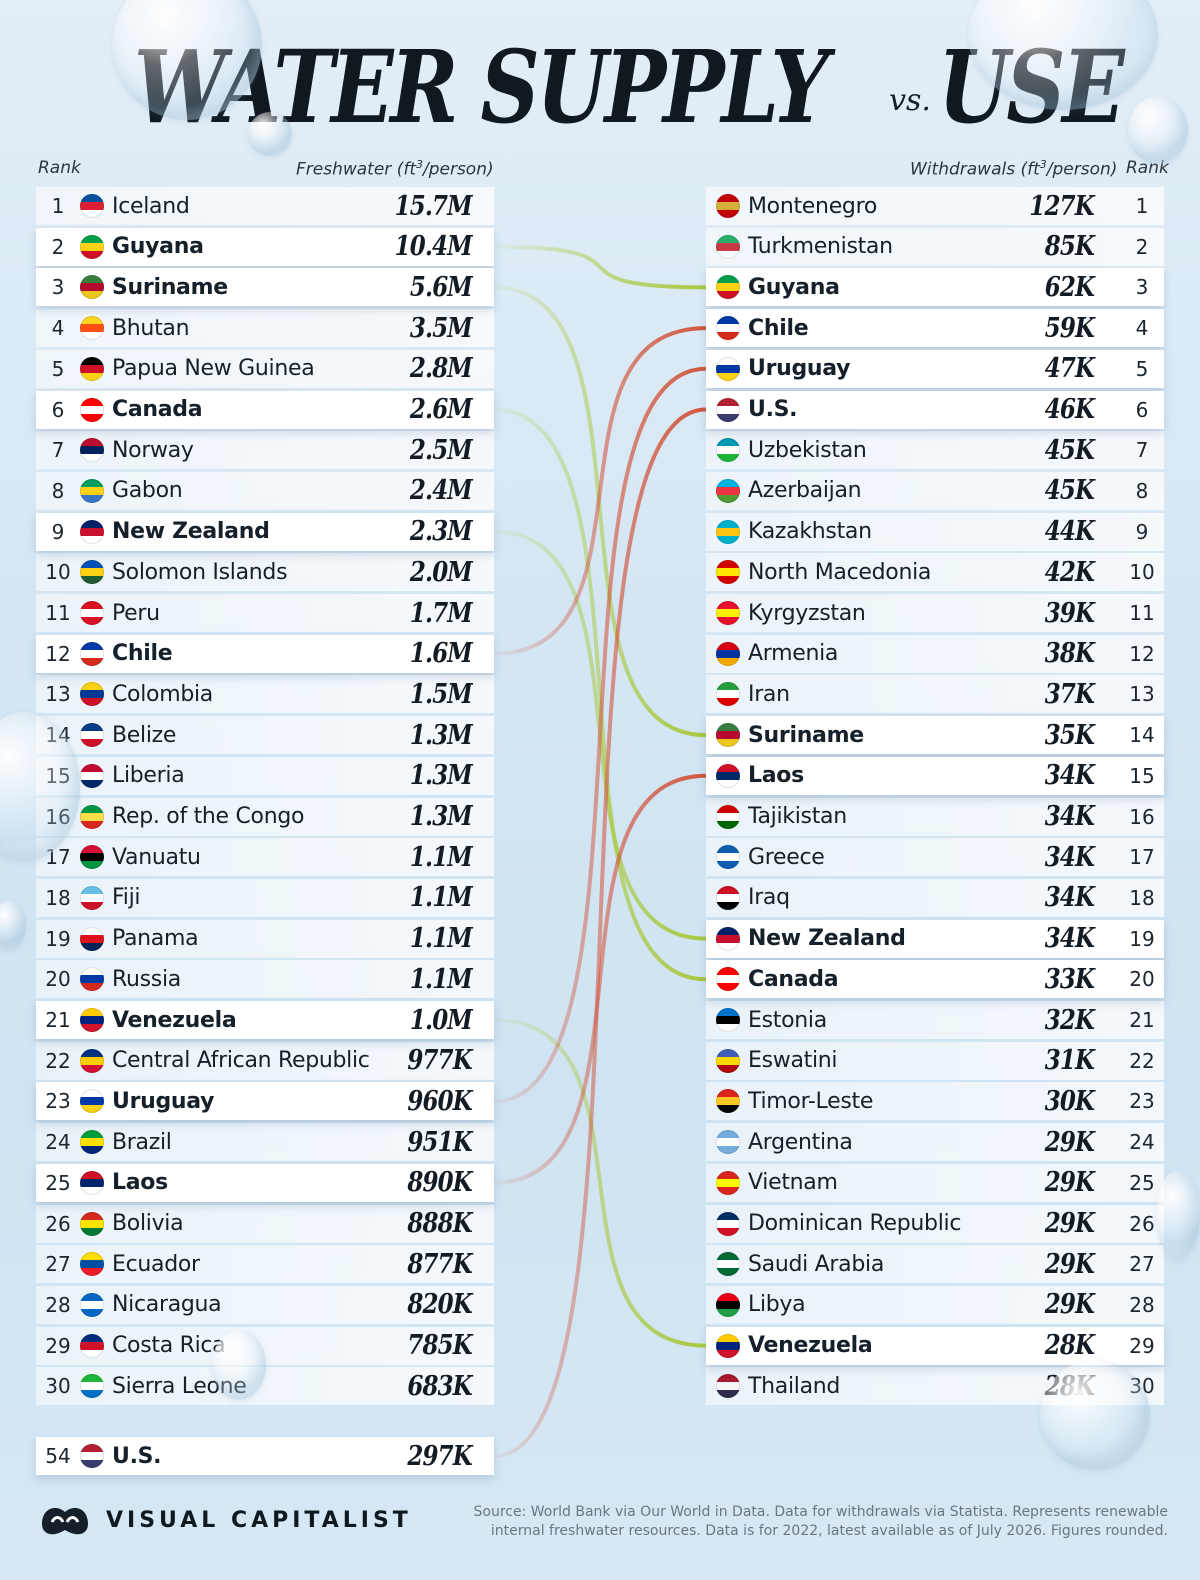 The width and height of the screenshot is (1200, 1580). What do you see at coordinates (820, 247) in the screenshot?
I see `country-name: Turkmenistan` at bounding box center [820, 247].